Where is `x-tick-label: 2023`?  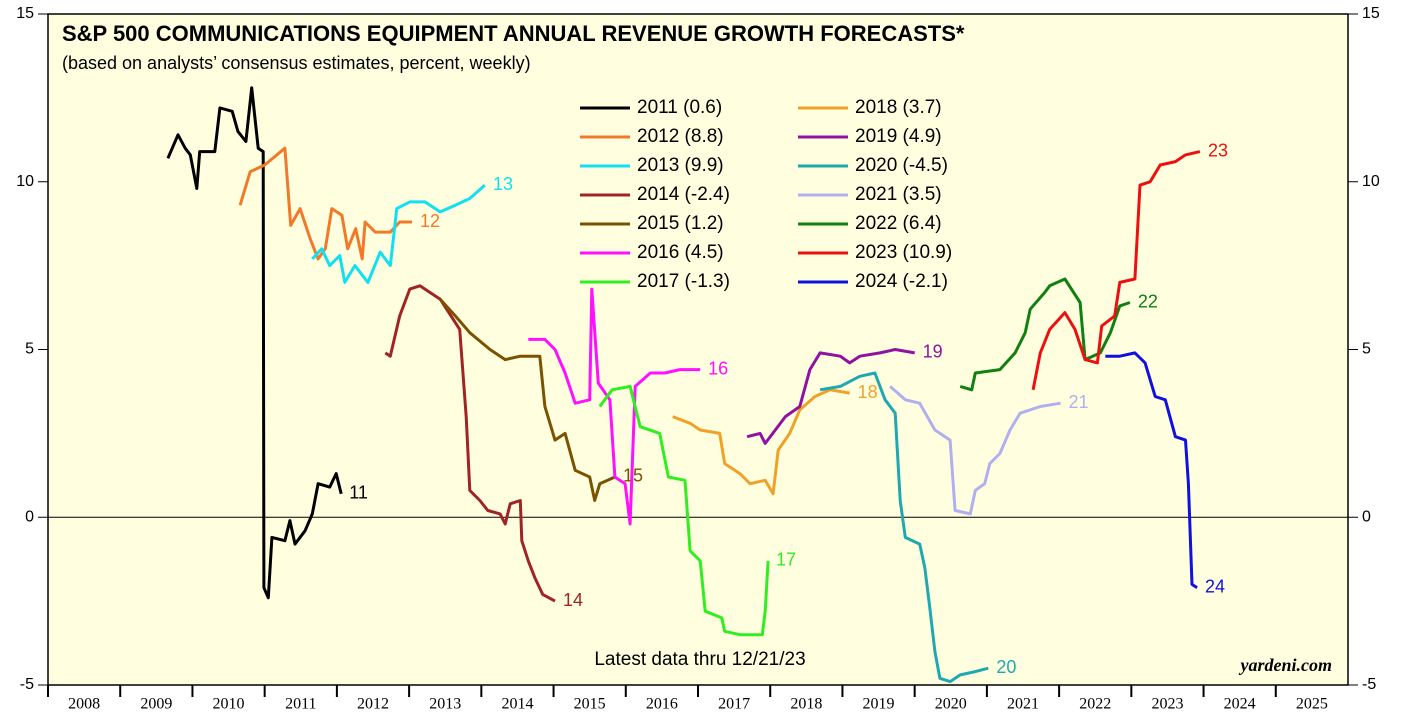 x-tick-label: 2023 is located at coordinates (1167, 704).